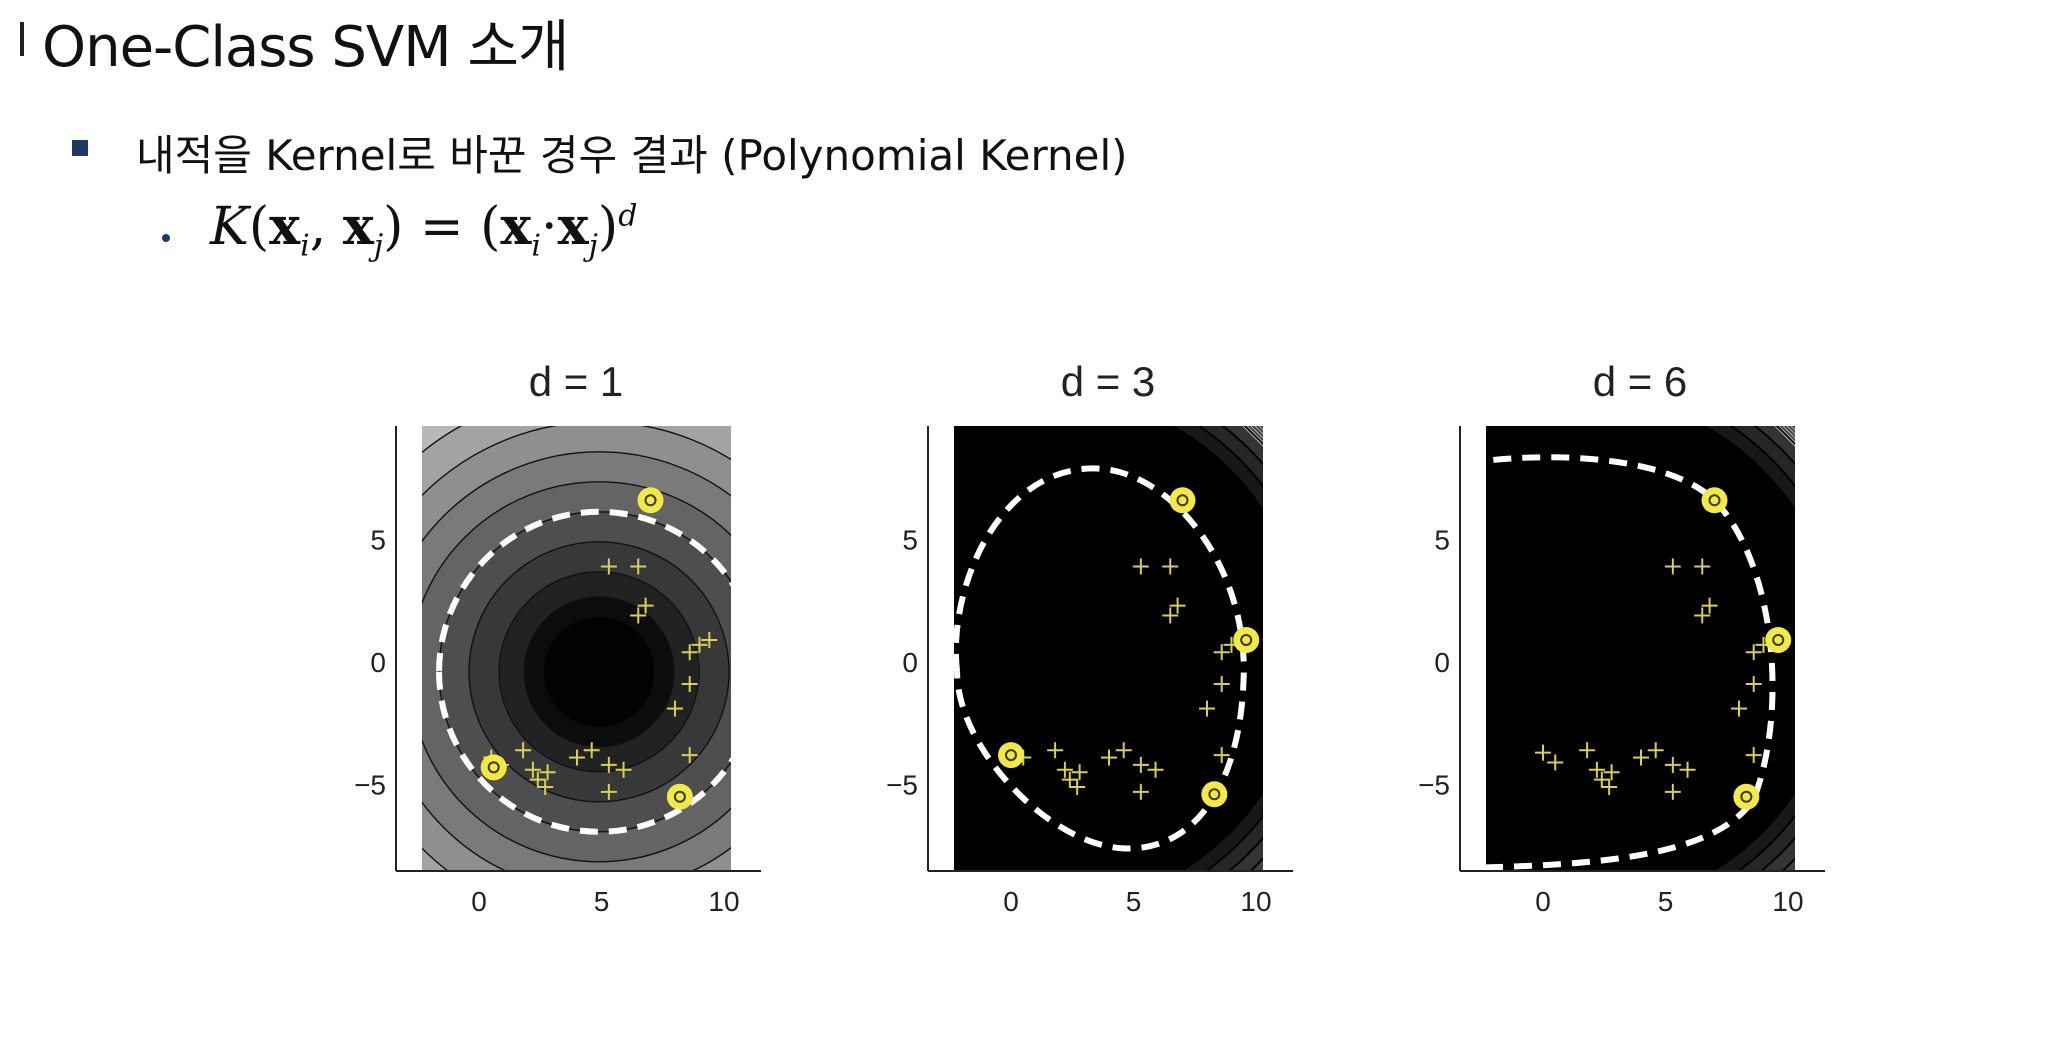 This screenshot has width=2066, height=1052. Describe the element at coordinates (1434, 785) in the screenshot. I see `y-tick-label: −5` at that location.